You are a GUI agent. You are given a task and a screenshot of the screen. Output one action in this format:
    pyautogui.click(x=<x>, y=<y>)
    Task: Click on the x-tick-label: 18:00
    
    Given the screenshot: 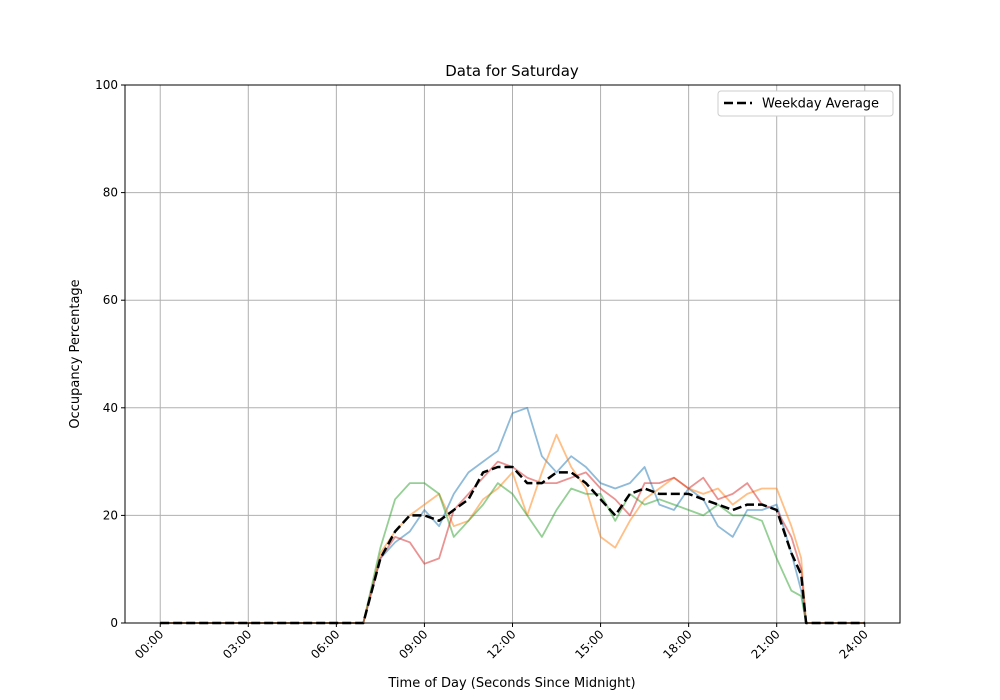 What is the action you would take?
    pyautogui.click(x=677, y=644)
    